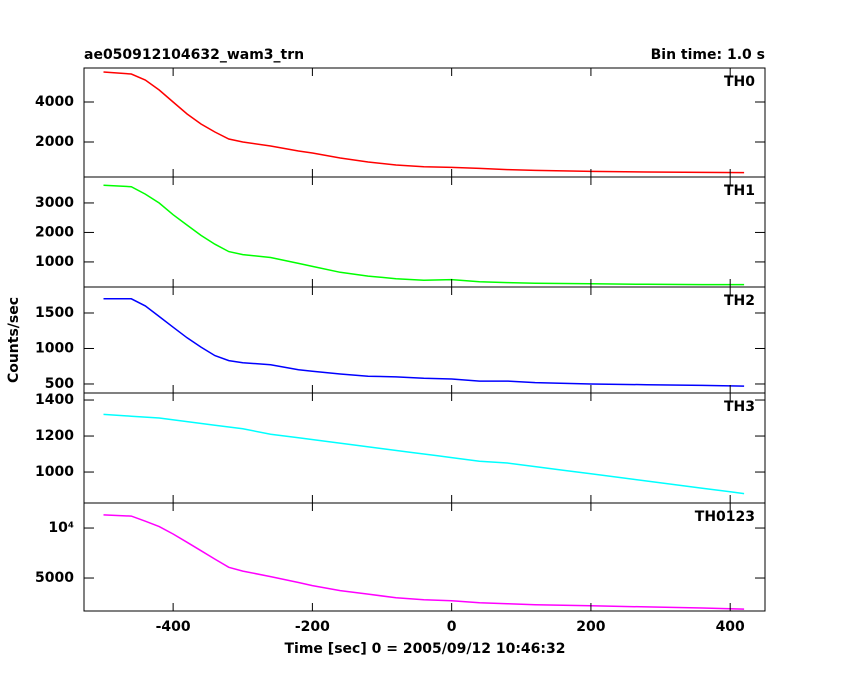  What do you see at coordinates (194, 55) in the screenshot?
I see `chart-title: ae050912104632_wam3_trn` at bounding box center [194, 55].